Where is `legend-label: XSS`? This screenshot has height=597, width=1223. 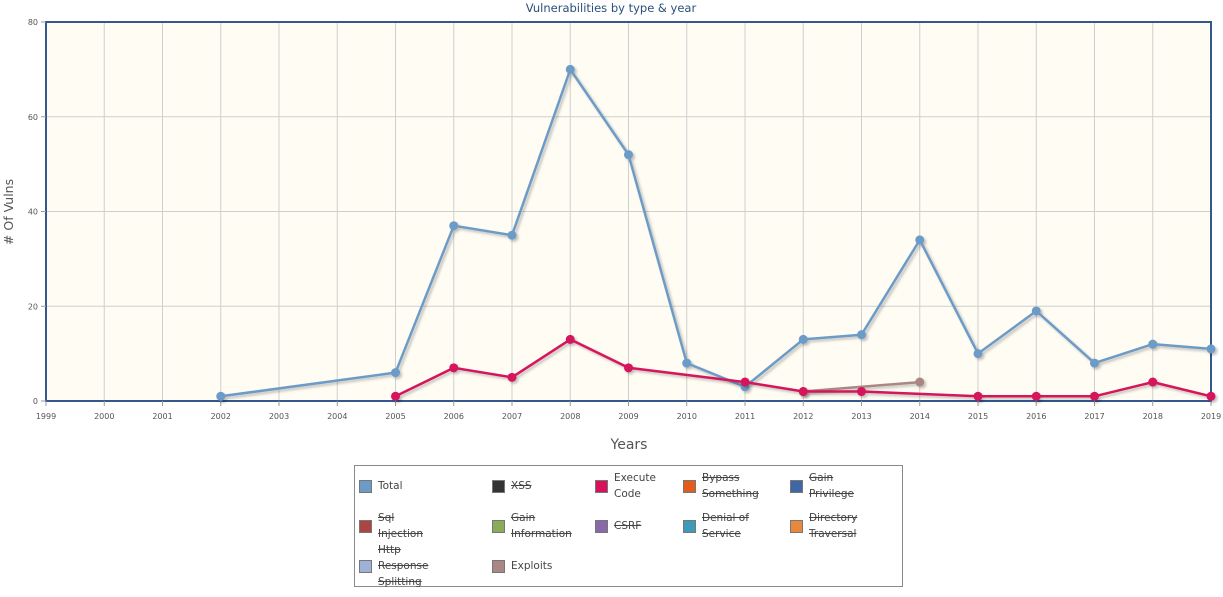 legend-label: XSS is located at coordinates (521, 486).